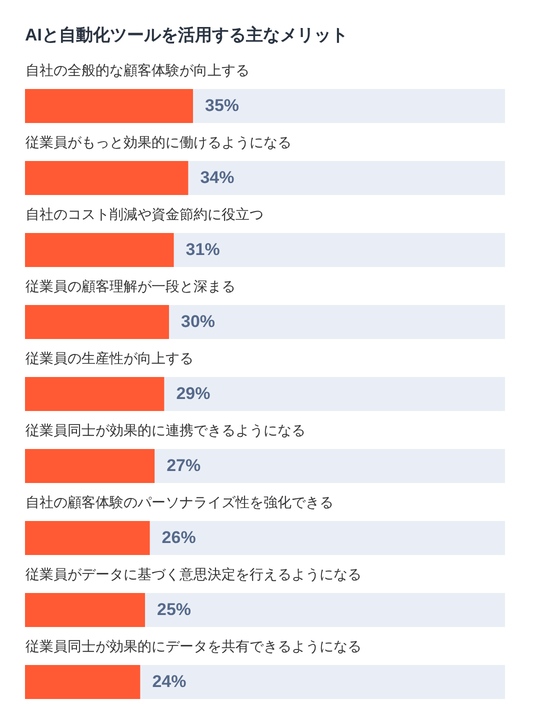 Image resolution: width=535 pixels, height=722 pixels. Describe the element at coordinates (179, 538) in the screenshot. I see `data-label: 26%` at that location.